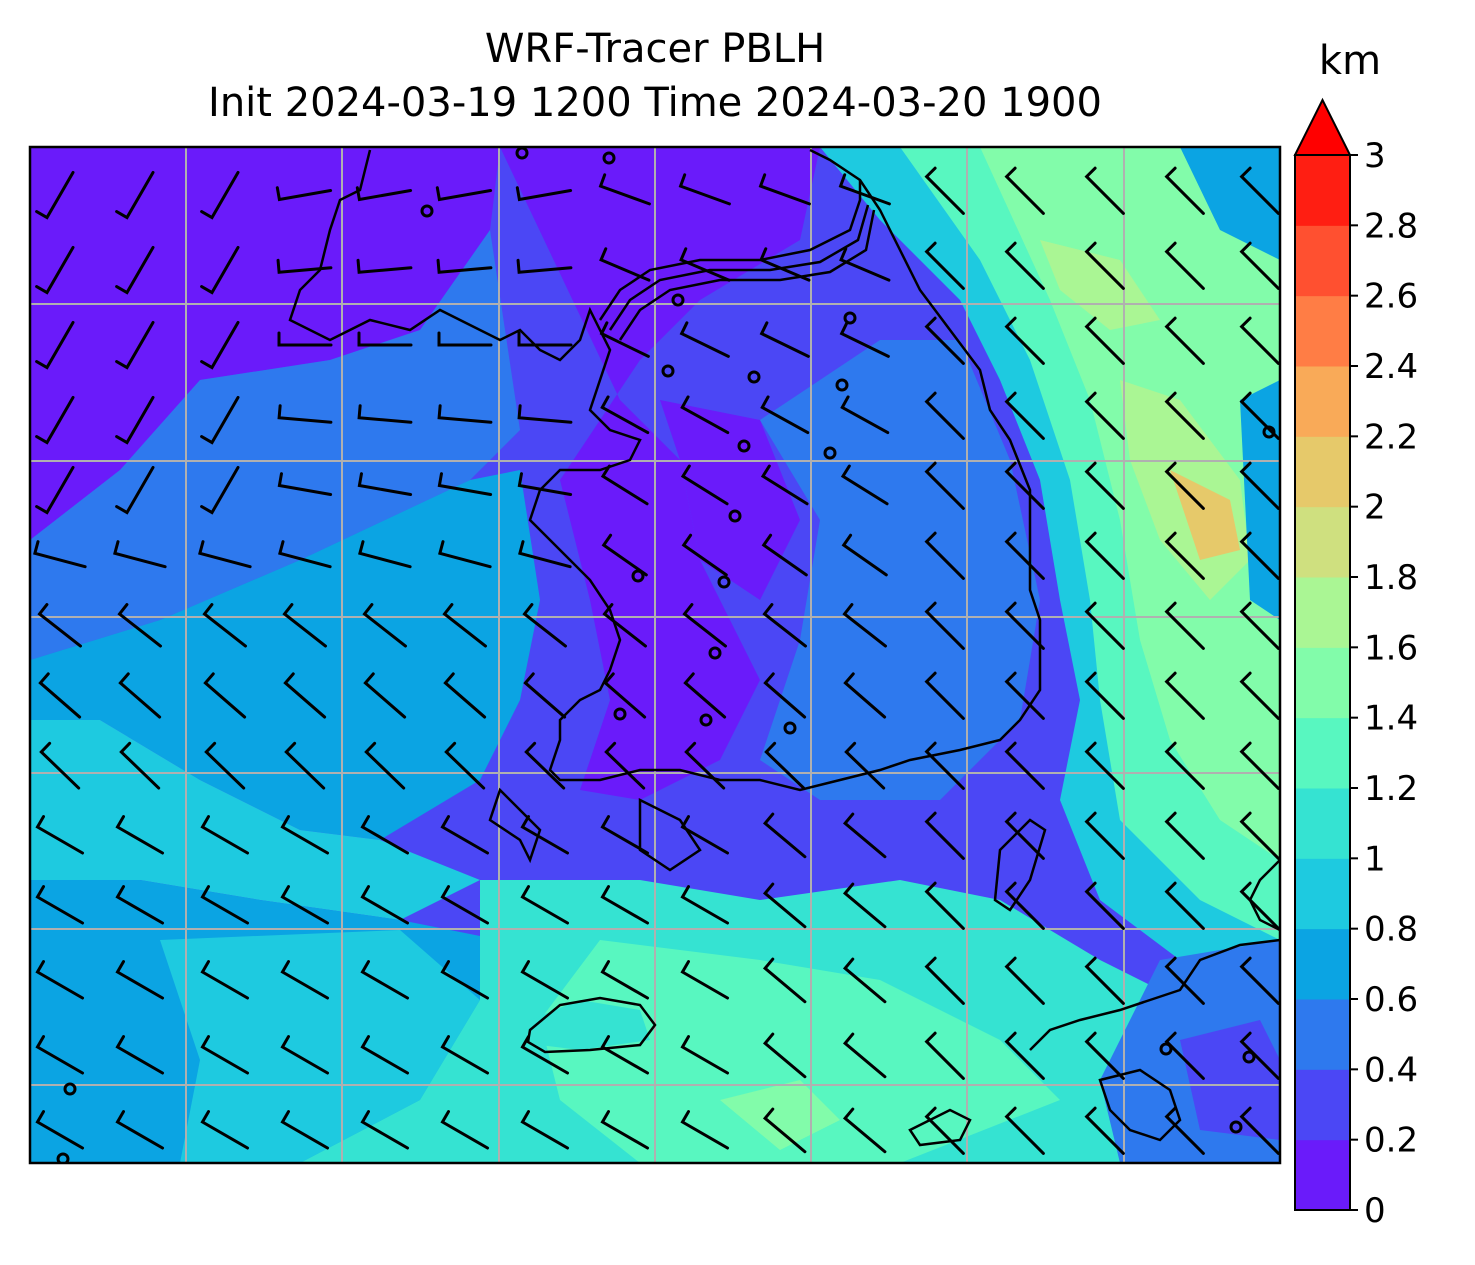  Describe the element at coordinates (1391, 719) in the screenshot. I see `colorbar-tick-label: 1.4` at that location.